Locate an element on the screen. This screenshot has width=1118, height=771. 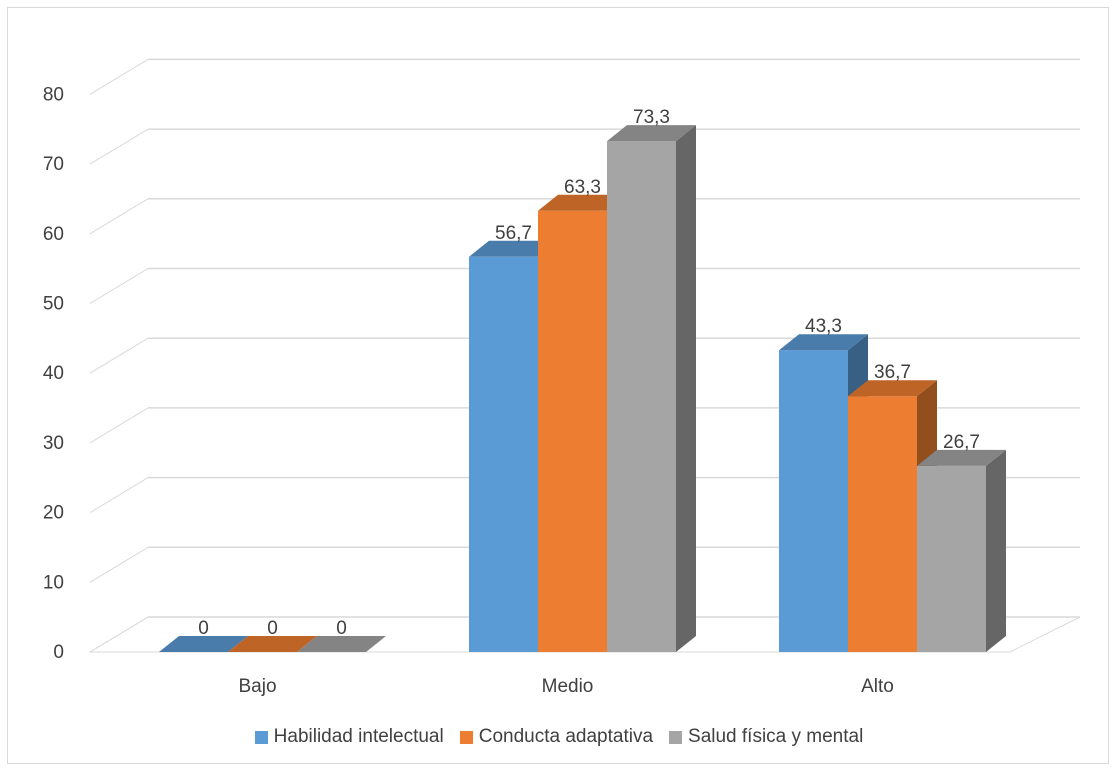
legend-label-habilidad: Habilidad intelectual is located at coordinates (358, 736).